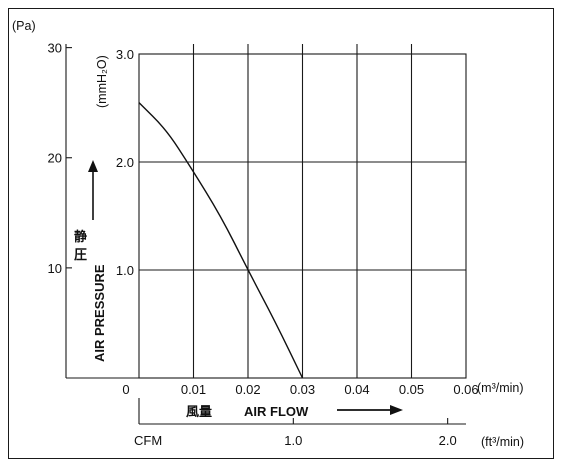 This screenshot has width=563, height=467. Describe the element at coordinates (465, 389) in the screenshot. I see `x-tick-label: 0.06` at that location.